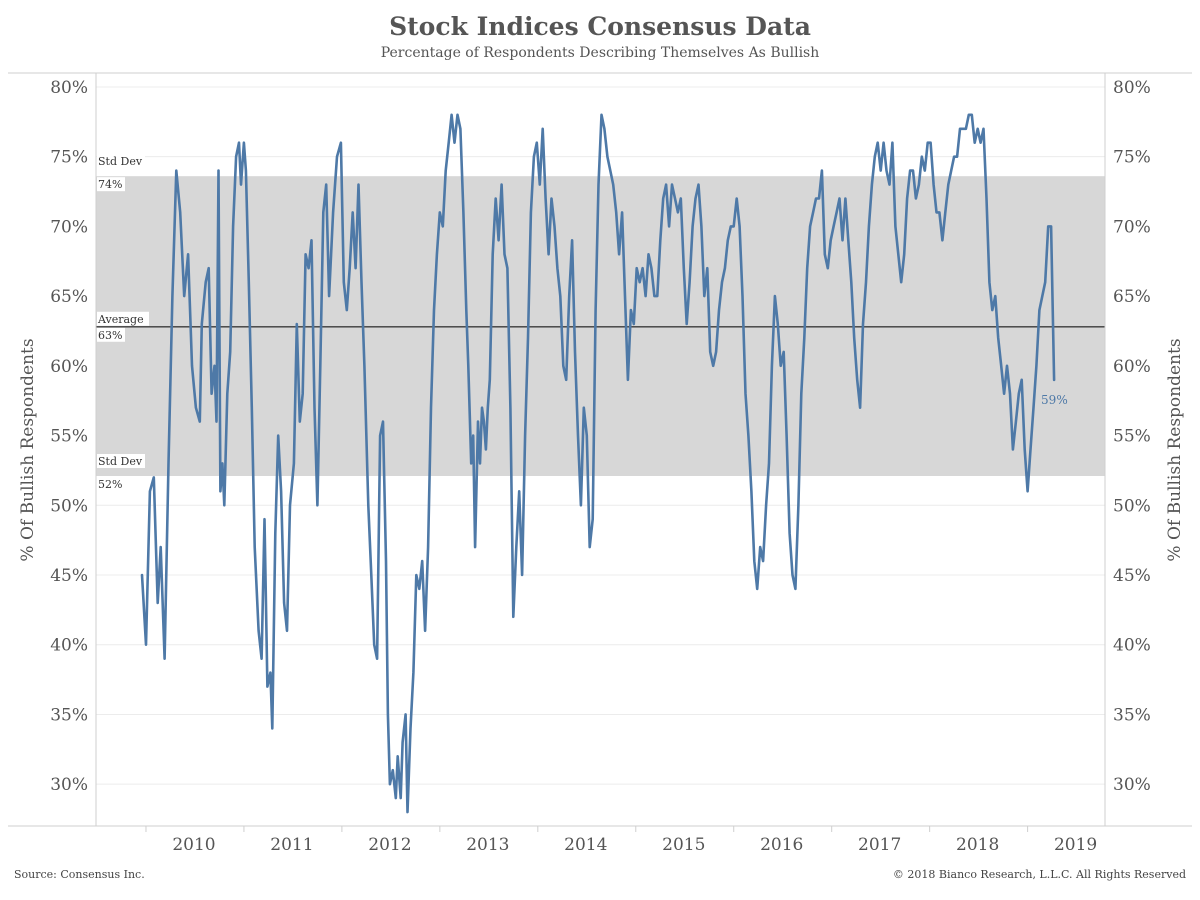  Describe the element at coordinates (69, 576) in the screenshot. I see `y-tick-label-left: 45%` at that location.